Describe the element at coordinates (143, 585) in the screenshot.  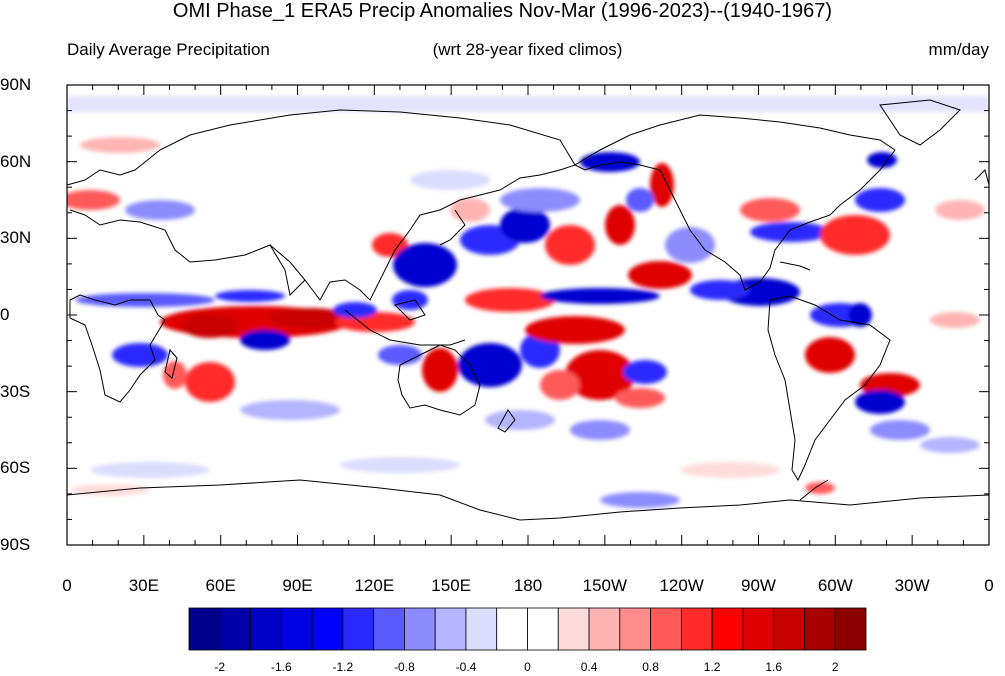
I see `lon-label: 30E` at that location.